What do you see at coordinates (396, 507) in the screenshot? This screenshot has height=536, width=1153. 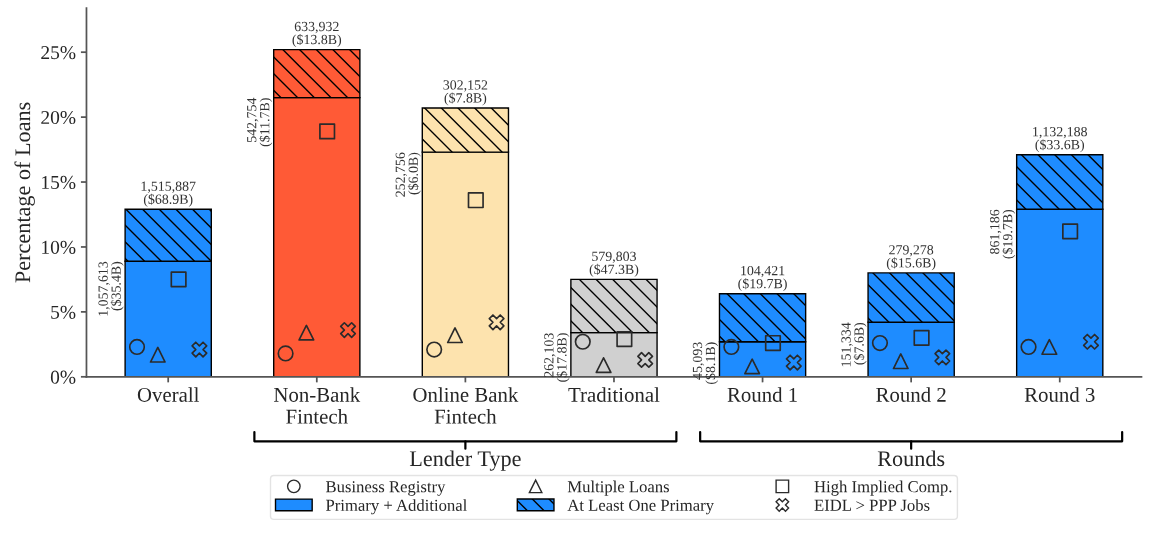 I see `legend-label: Primary + Additional` at bounding box center [396, 507].